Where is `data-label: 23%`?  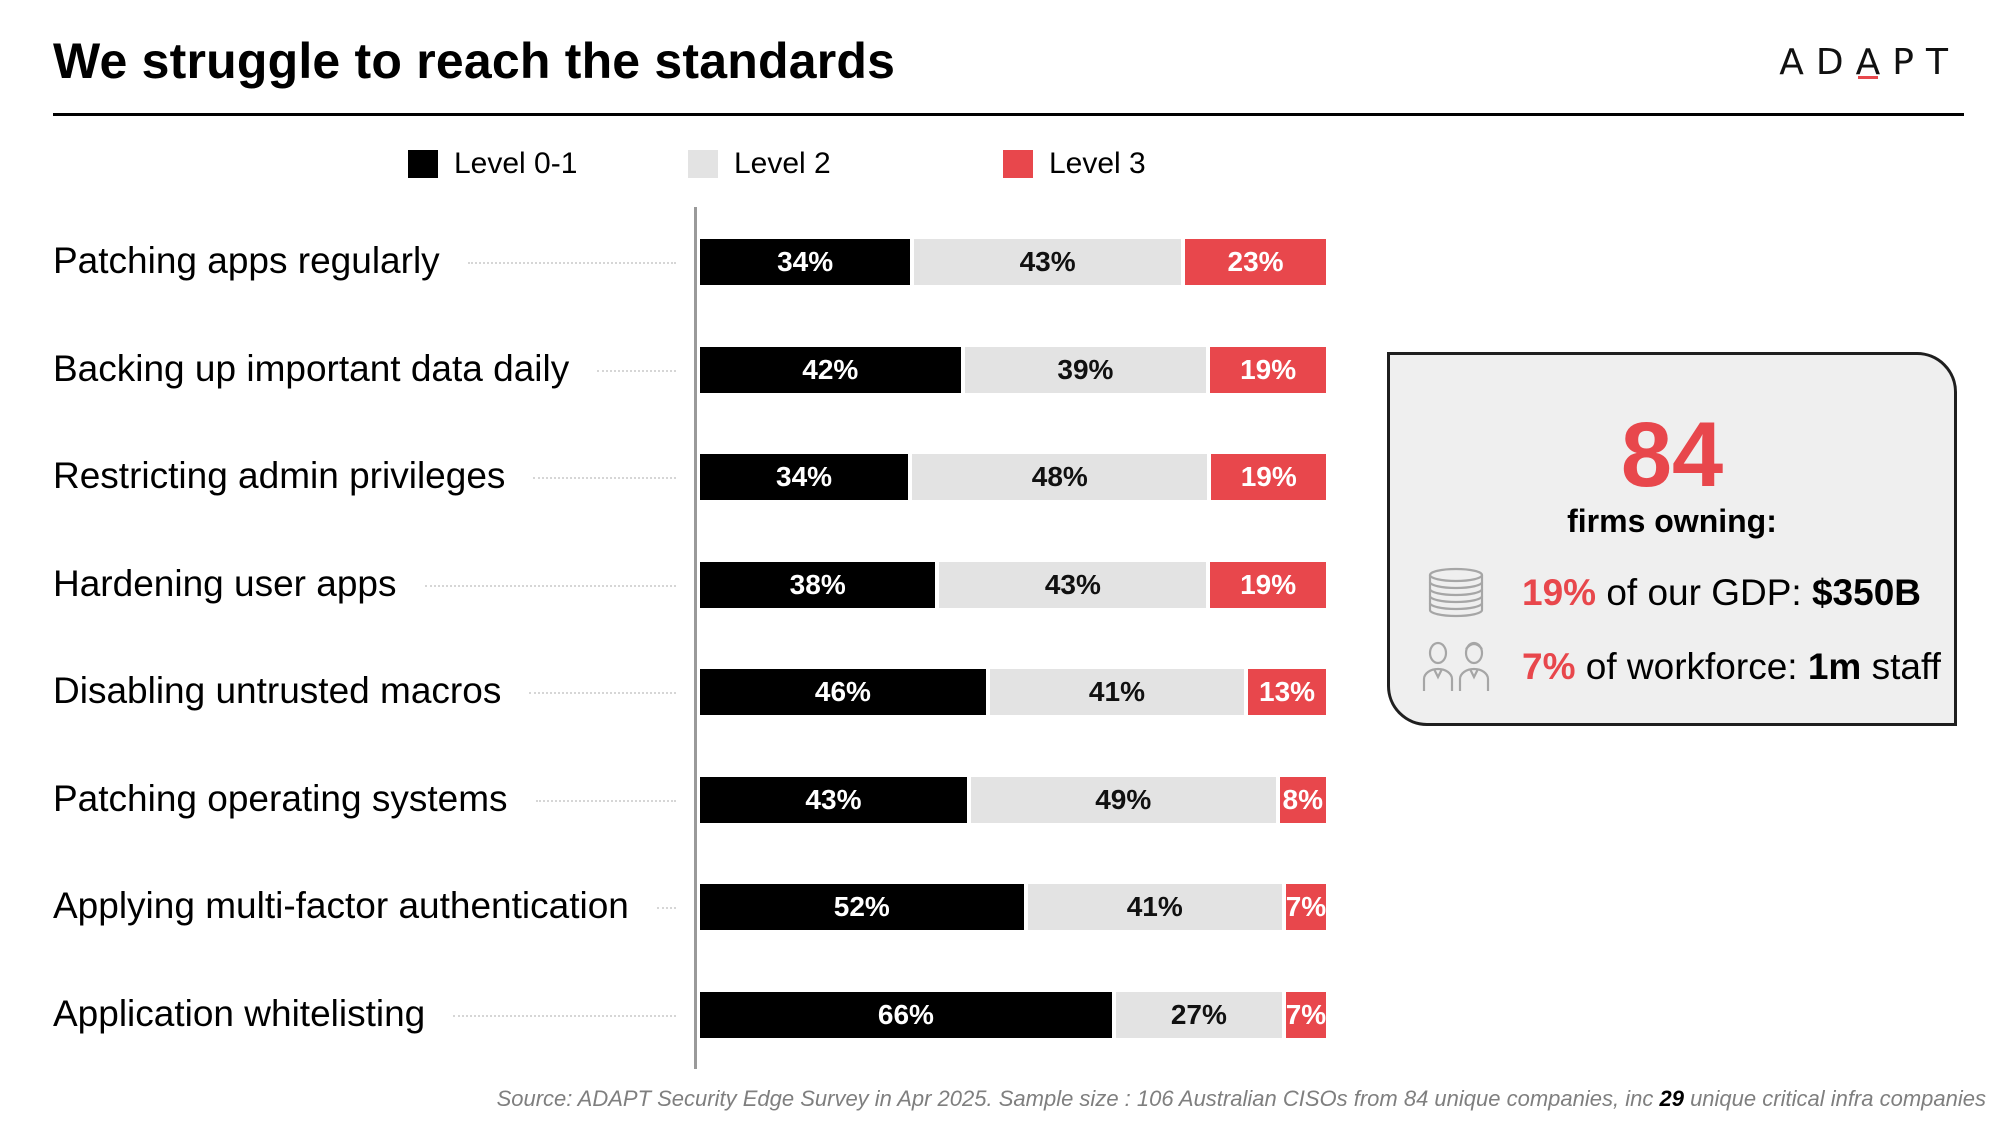
data-label: 23% is located at coordinates (1255, 261).